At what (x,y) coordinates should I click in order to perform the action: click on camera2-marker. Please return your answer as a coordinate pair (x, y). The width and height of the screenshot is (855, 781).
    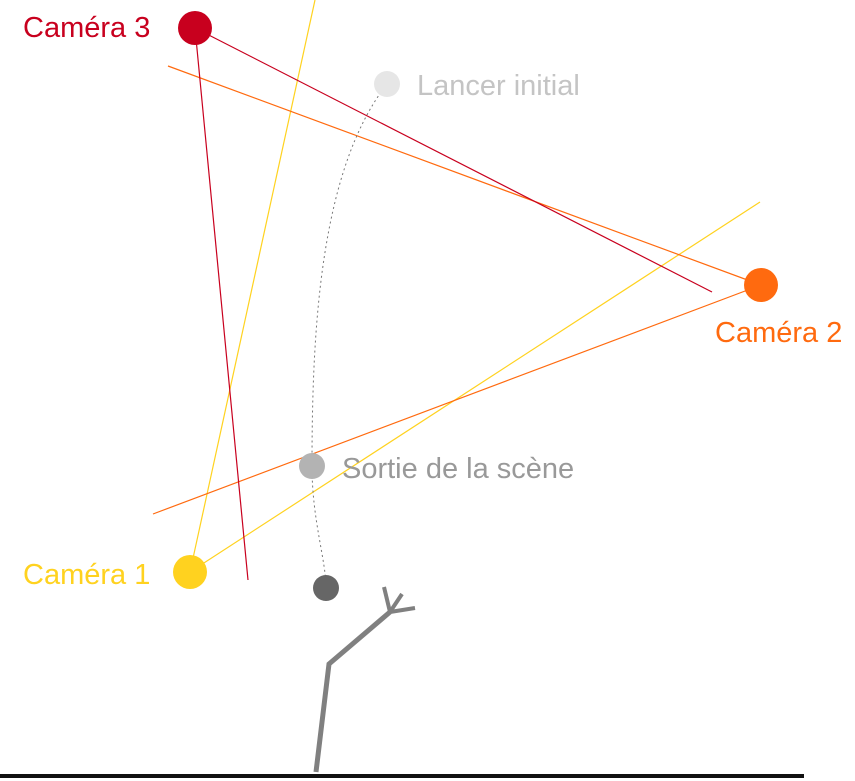
    Looking at the image, I should click on (761, 285).